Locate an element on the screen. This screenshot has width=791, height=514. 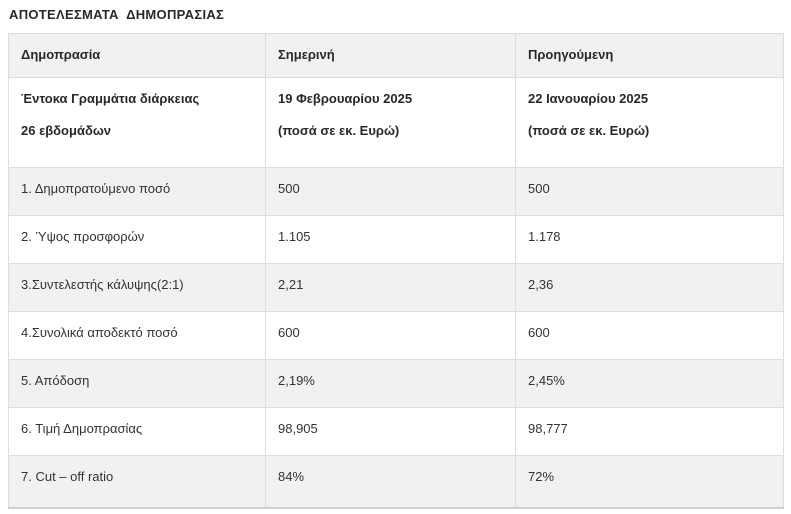
previous-unit-note: (ποσά σε εκ. Ευρώ) is located at coordinates (589, 130).